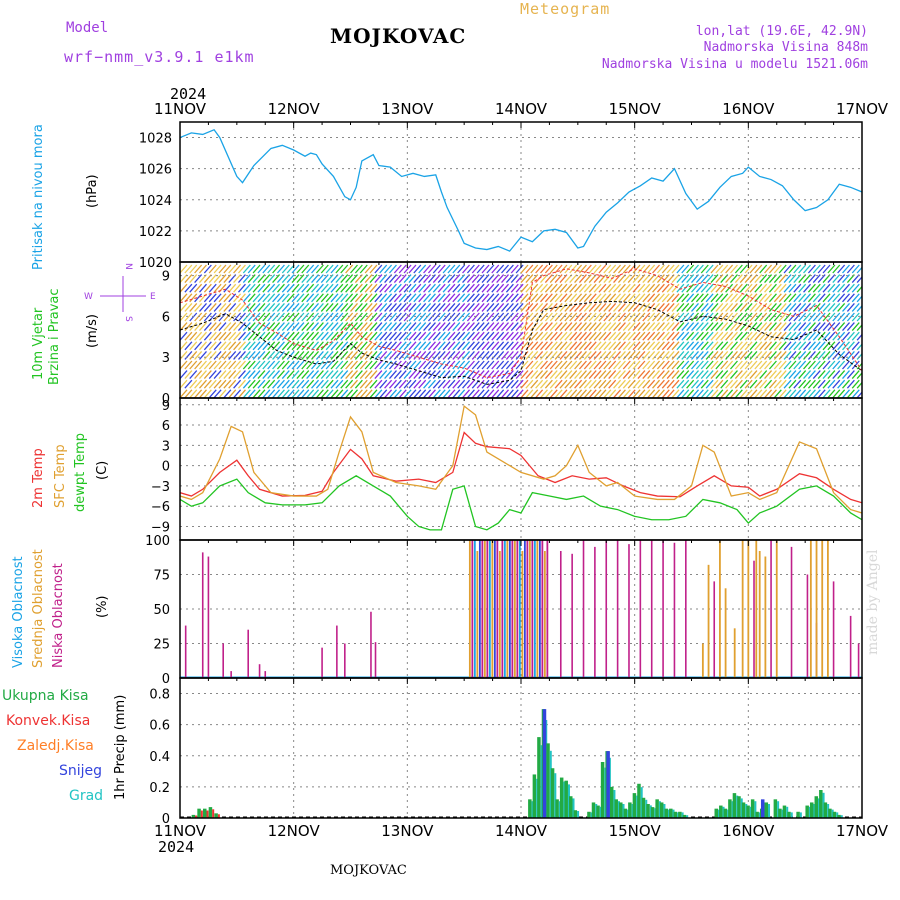 The height and width of the screenshot is (900, 900). I want to click on pressure-ylabel: Pritisak na nivou mora, so click(38, 197).